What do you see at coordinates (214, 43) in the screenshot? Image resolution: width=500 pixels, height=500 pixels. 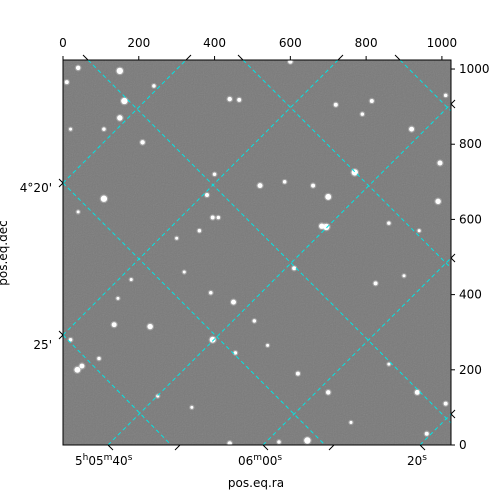 I see `top-tick-label-2: 400` at bounding box center [214, 43].